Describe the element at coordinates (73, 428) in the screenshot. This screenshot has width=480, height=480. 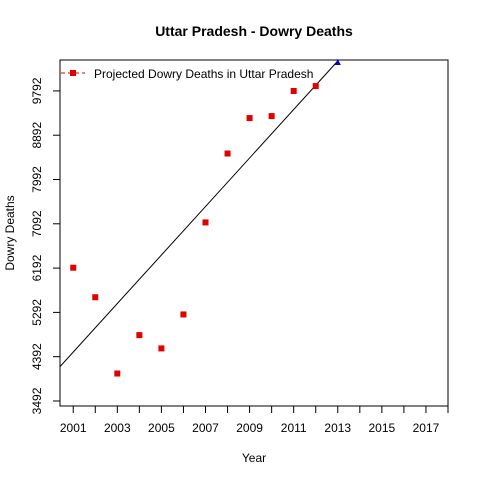
I see `x-tick-label: 2001` at that location.